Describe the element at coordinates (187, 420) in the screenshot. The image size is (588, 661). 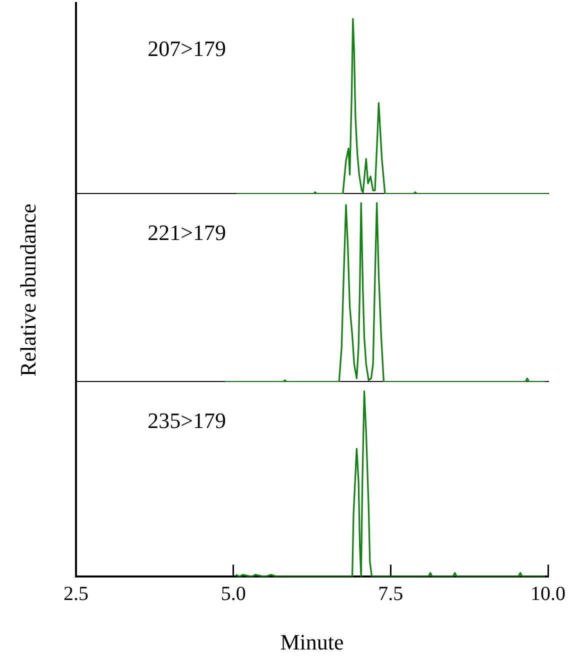
I see `annotation: 235>179` at that location.